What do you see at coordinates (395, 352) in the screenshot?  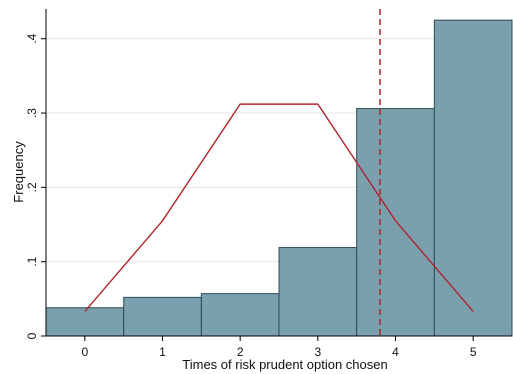 I see `x-tick-label-4: 4` at bounding box center [395, 352].